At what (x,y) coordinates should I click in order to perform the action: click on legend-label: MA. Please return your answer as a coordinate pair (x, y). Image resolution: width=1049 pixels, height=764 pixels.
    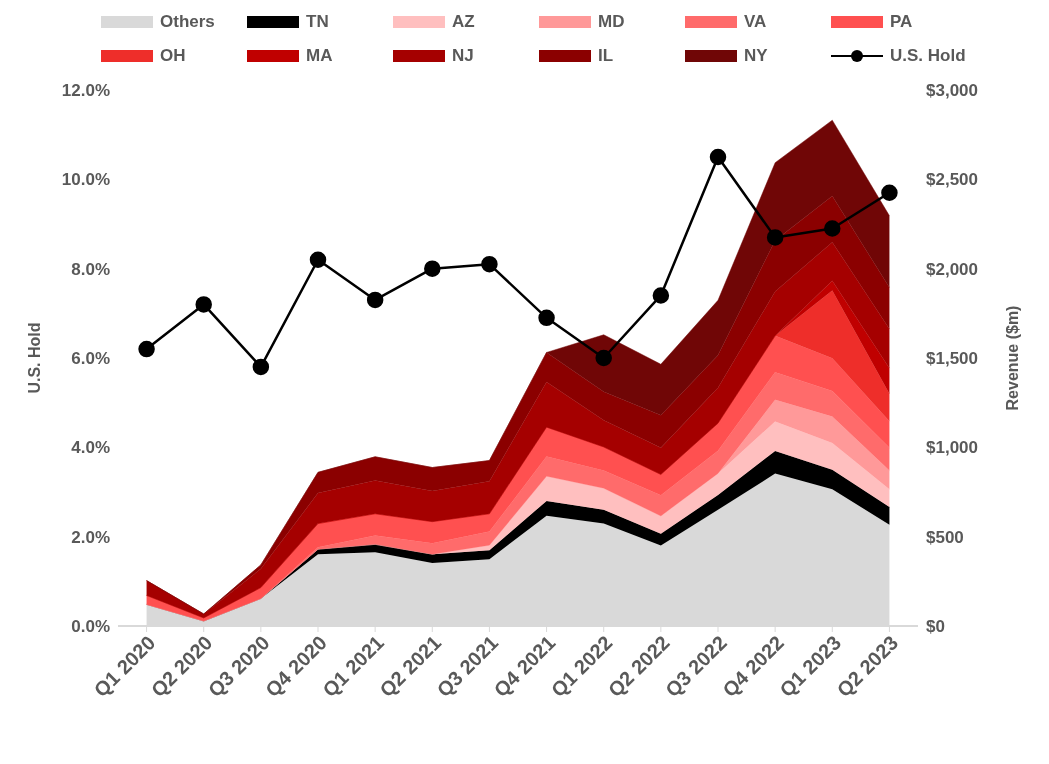
    Looking at the image, I should click on (319, 56).